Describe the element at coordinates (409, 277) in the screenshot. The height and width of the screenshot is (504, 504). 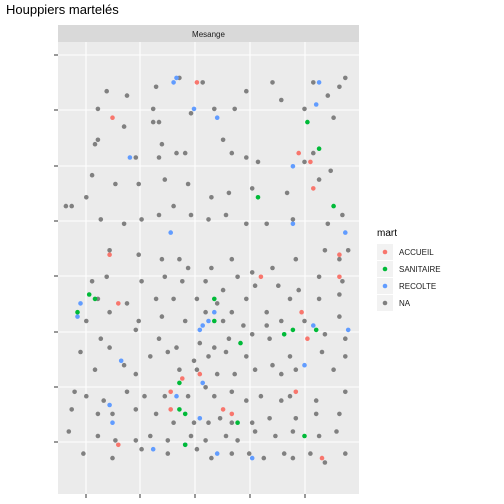
I see `legend-items: ACCUEIL SANITAIRE RECOLTE NA` at that location.